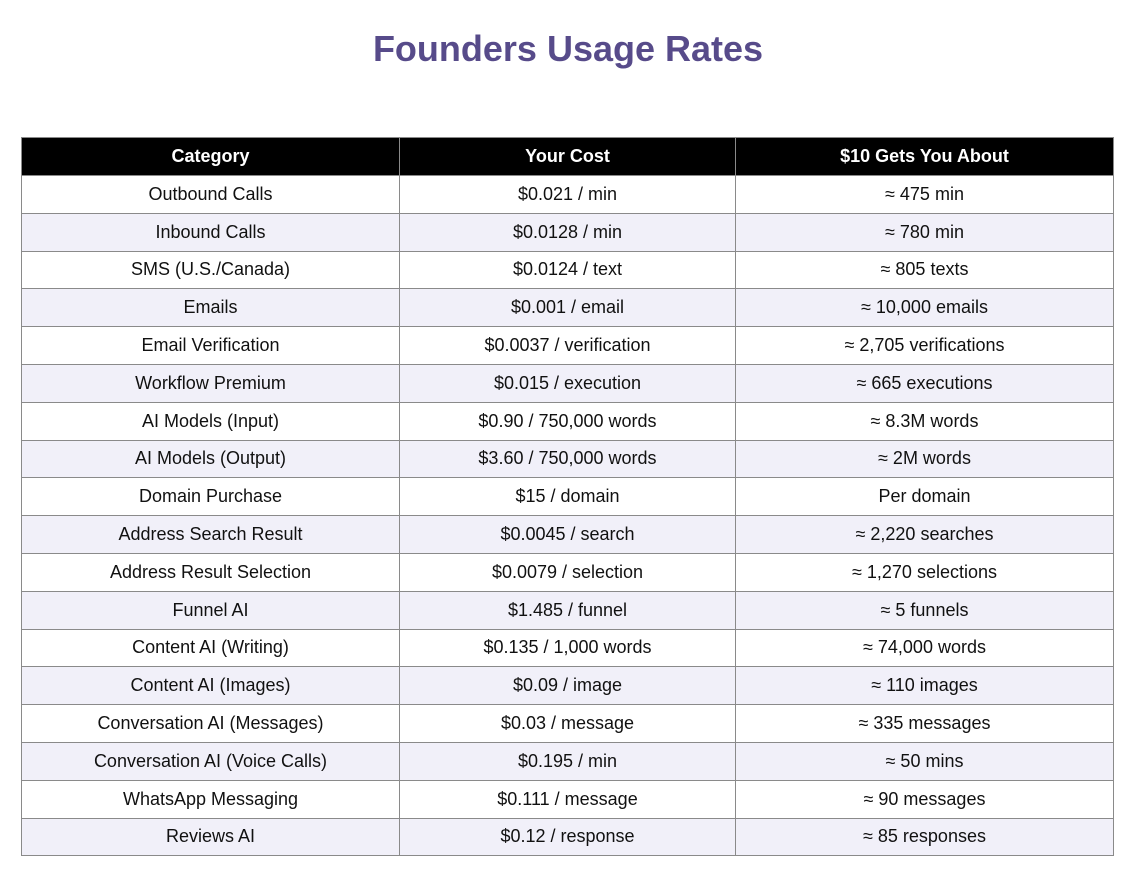 The width and height of the screenshot is (1136, 884). I want to click on table-row: Outbound Calls $0.021 / min ≈ 475 min, so click(567, 194).